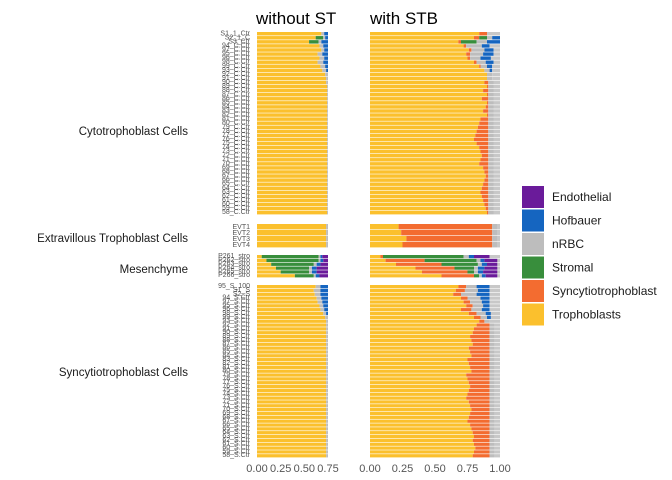  I want to click on row-label: 94_S.Ctr, so click(236, 298).